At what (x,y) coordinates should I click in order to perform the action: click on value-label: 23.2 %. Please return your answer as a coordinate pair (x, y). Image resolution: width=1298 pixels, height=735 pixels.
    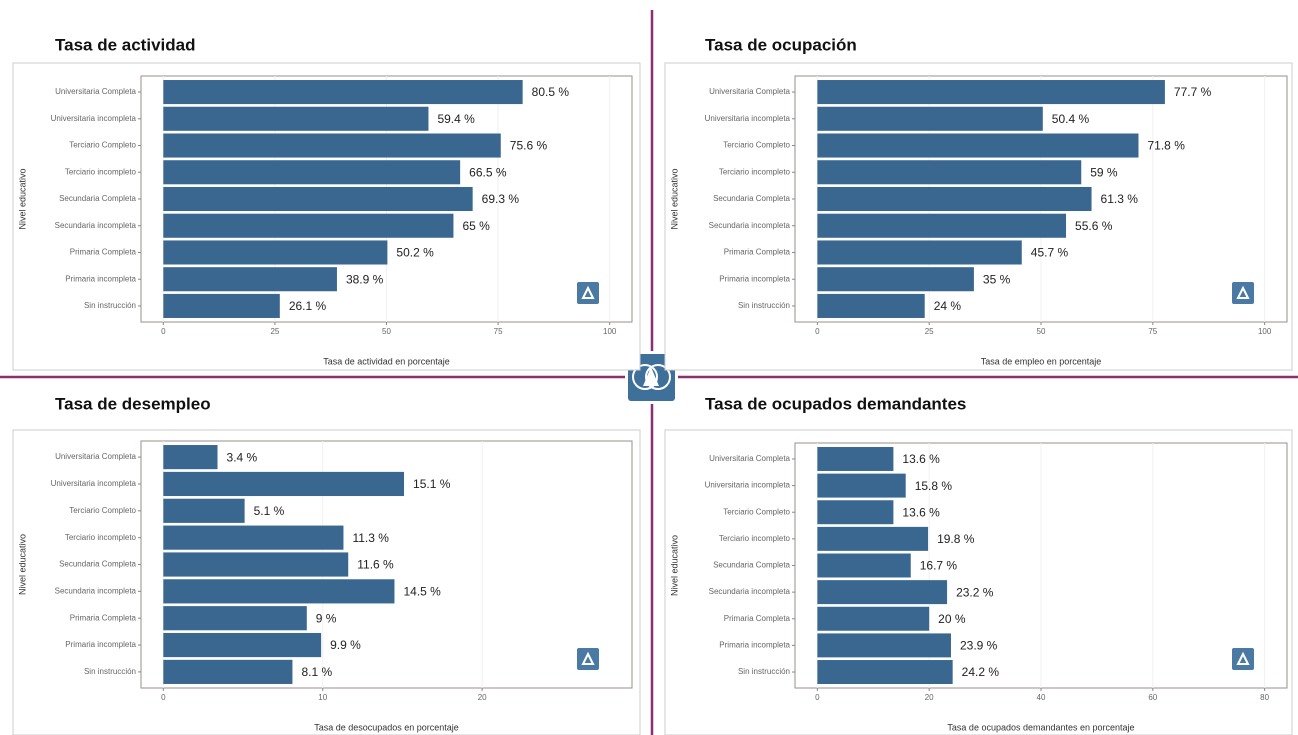
    Looking at the image, I should click on (975, 592).